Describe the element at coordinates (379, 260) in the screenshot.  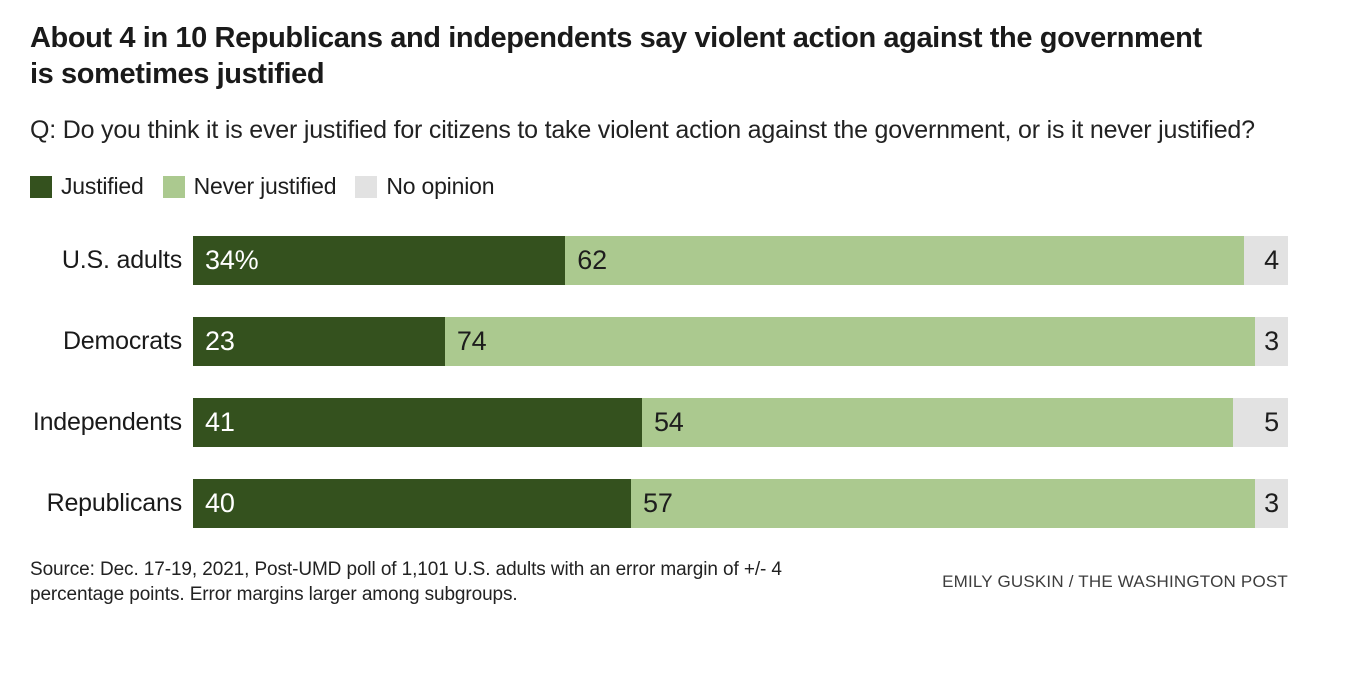
I see `bar-segment-justified: 34%` at that location.